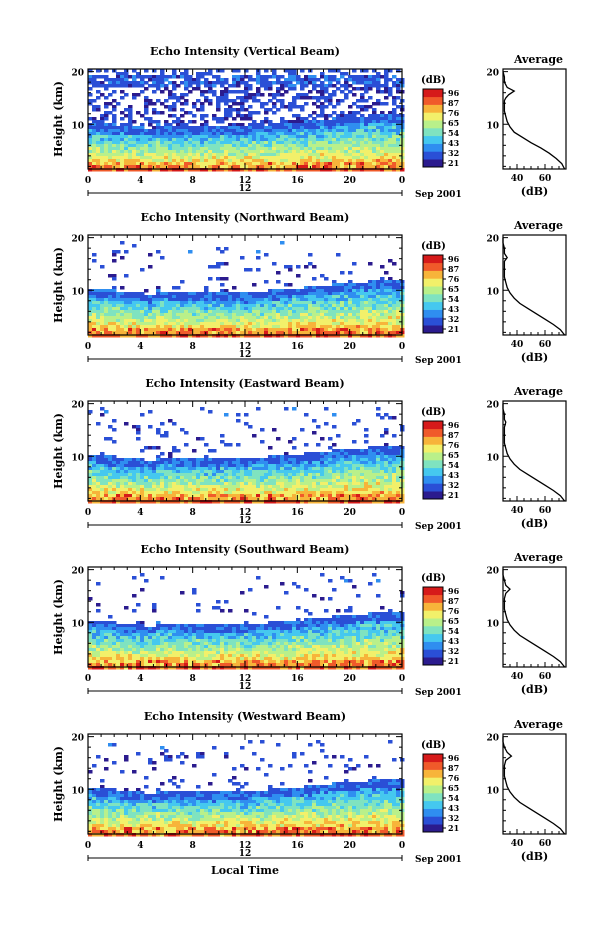 This screenshot has height=933, width=616. What do you see at coordinates (453, 103) in the screenshot?
I see `colorbar-label: 87` at bounding box center [453, 103].